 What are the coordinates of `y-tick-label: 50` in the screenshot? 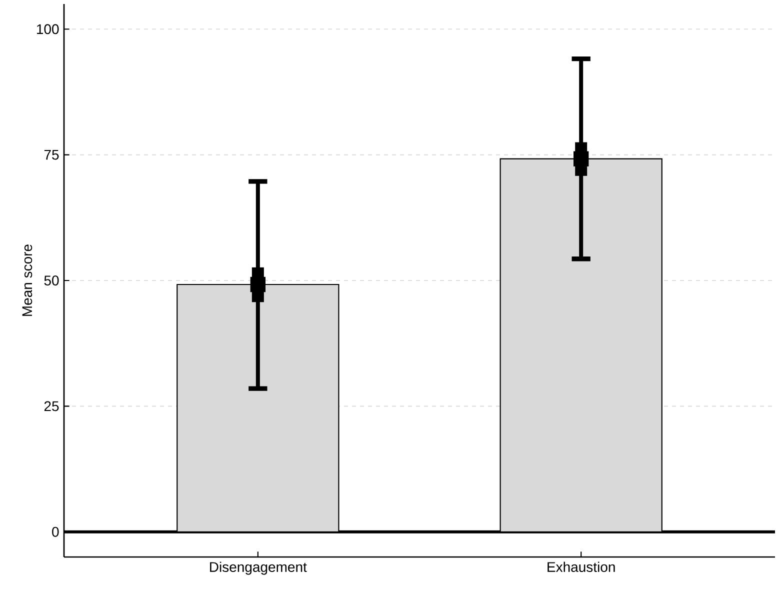 It's located at (51, 281).